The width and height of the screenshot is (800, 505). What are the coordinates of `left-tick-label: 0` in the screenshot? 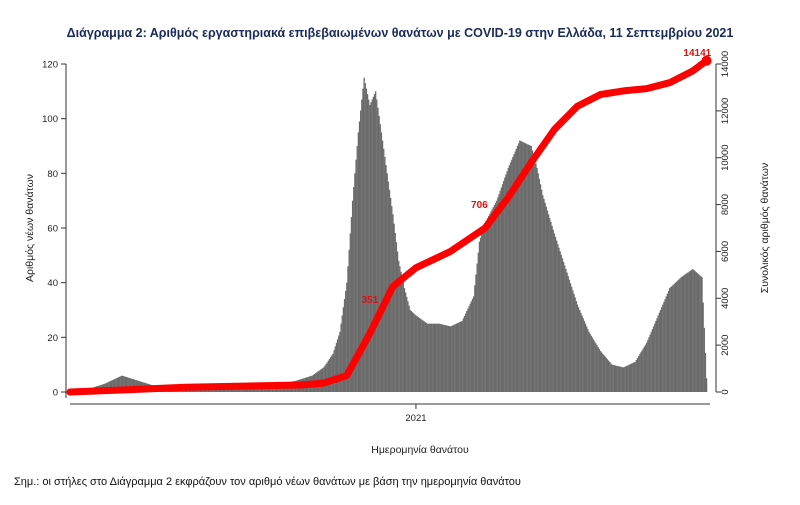 It's located at (55, 393).